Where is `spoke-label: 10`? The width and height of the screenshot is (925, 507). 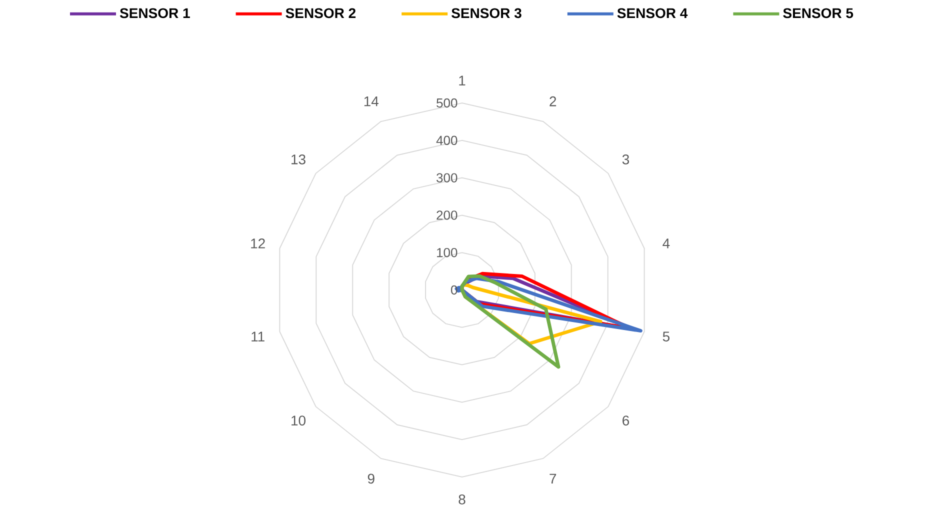 spoke-label: 10 is located at coordinates (299, 421).